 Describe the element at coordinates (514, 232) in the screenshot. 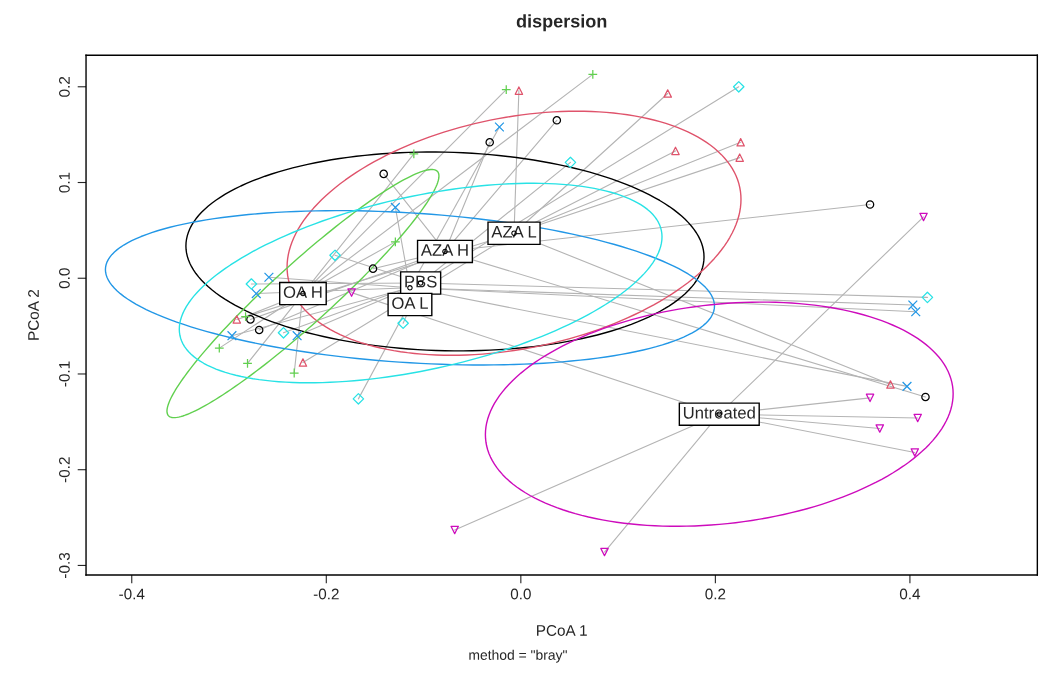

I see `data-label: AZA L` at that location.